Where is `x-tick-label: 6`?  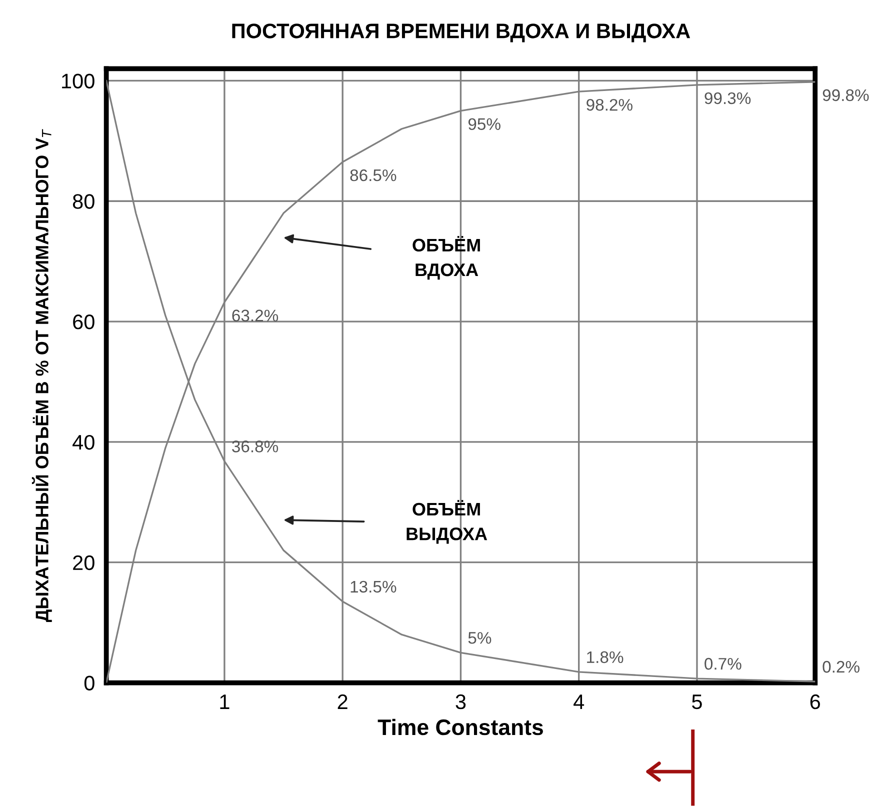
x-tick-label: 6 is located at coordinates (815, 702).